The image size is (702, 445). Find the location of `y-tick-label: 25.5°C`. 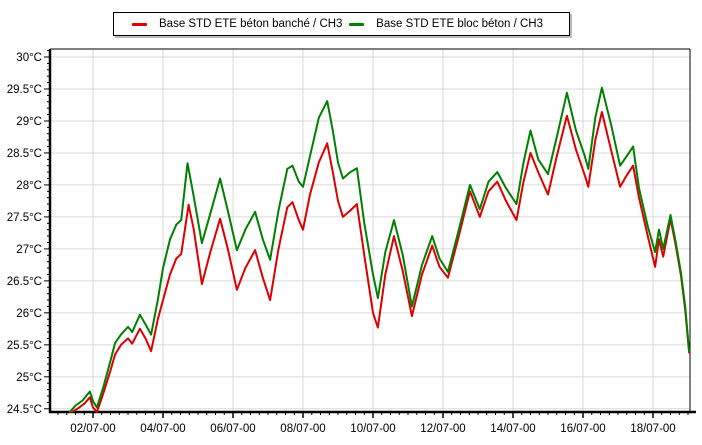

y-tick-label: 25.5°C is located at coordinates (24, 346).